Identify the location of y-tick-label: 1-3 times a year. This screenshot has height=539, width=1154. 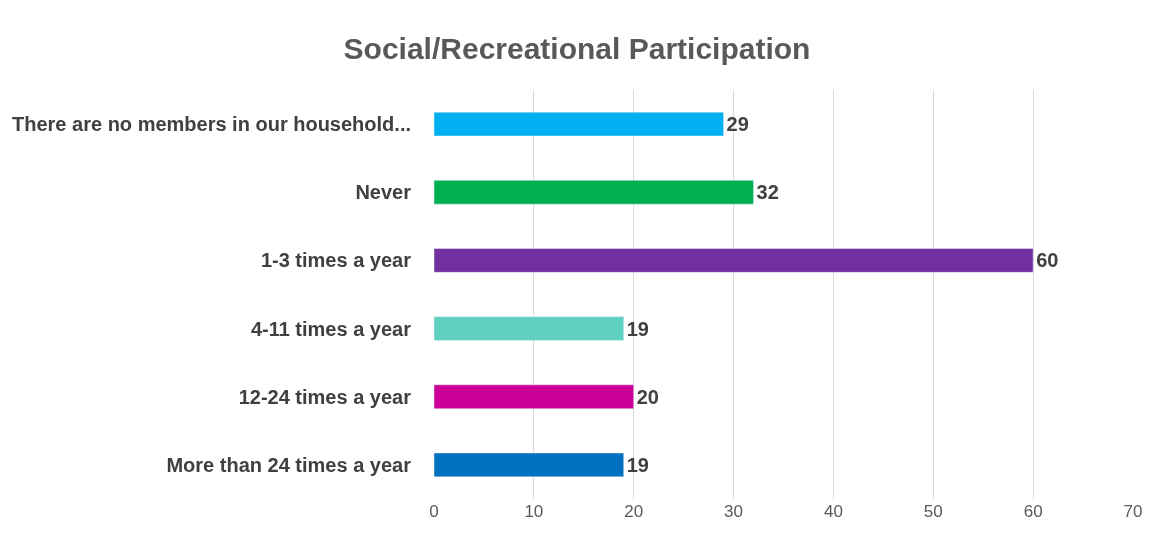
(336, 260).